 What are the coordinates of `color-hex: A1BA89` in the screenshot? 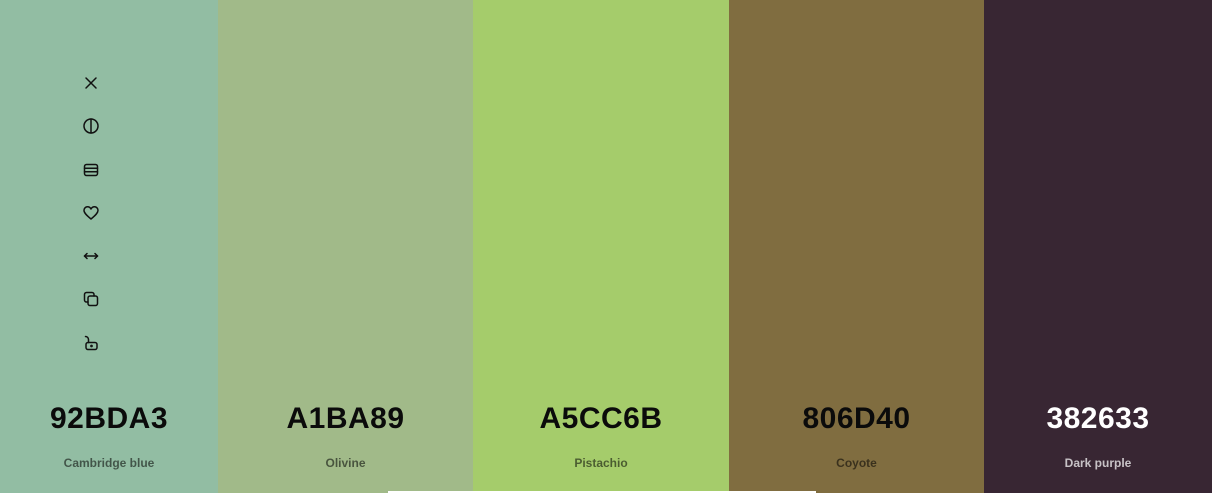 It's located at (345, 418).